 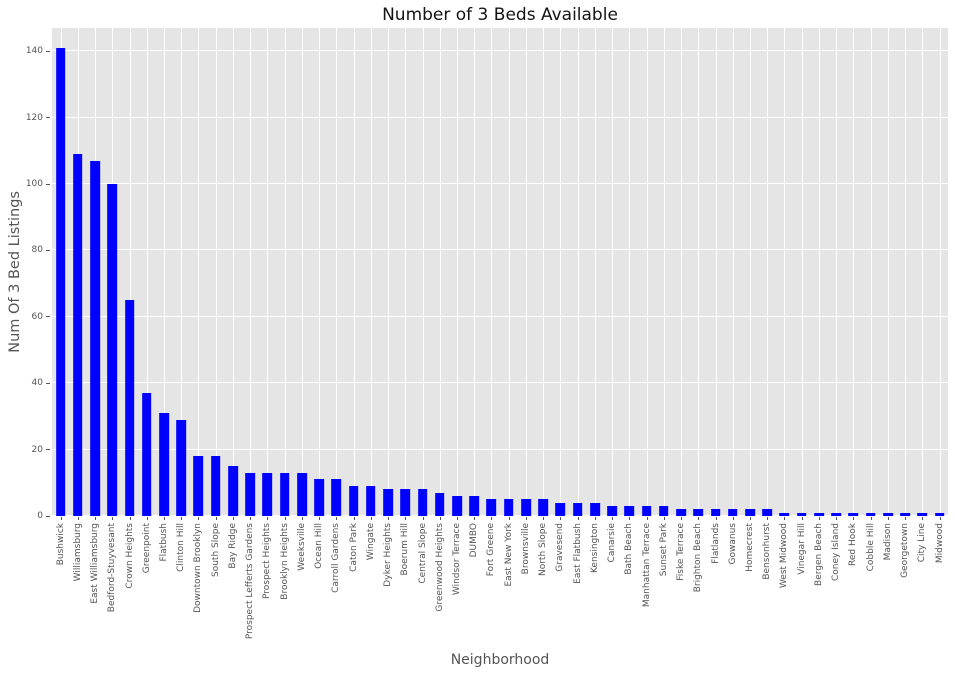 What do you see at coordinates (370, 581) in the screenshot?
I see `x-tick: Wingate` at bounding box center [370, 581].